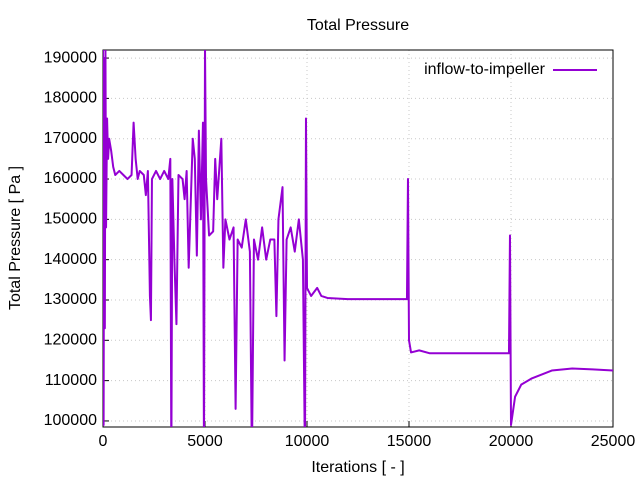 This screenshot has width=640, height=480. Describe the element at coordinates (70, 178) in the screenshot. I see `y-tick-label: 160000` at that location.